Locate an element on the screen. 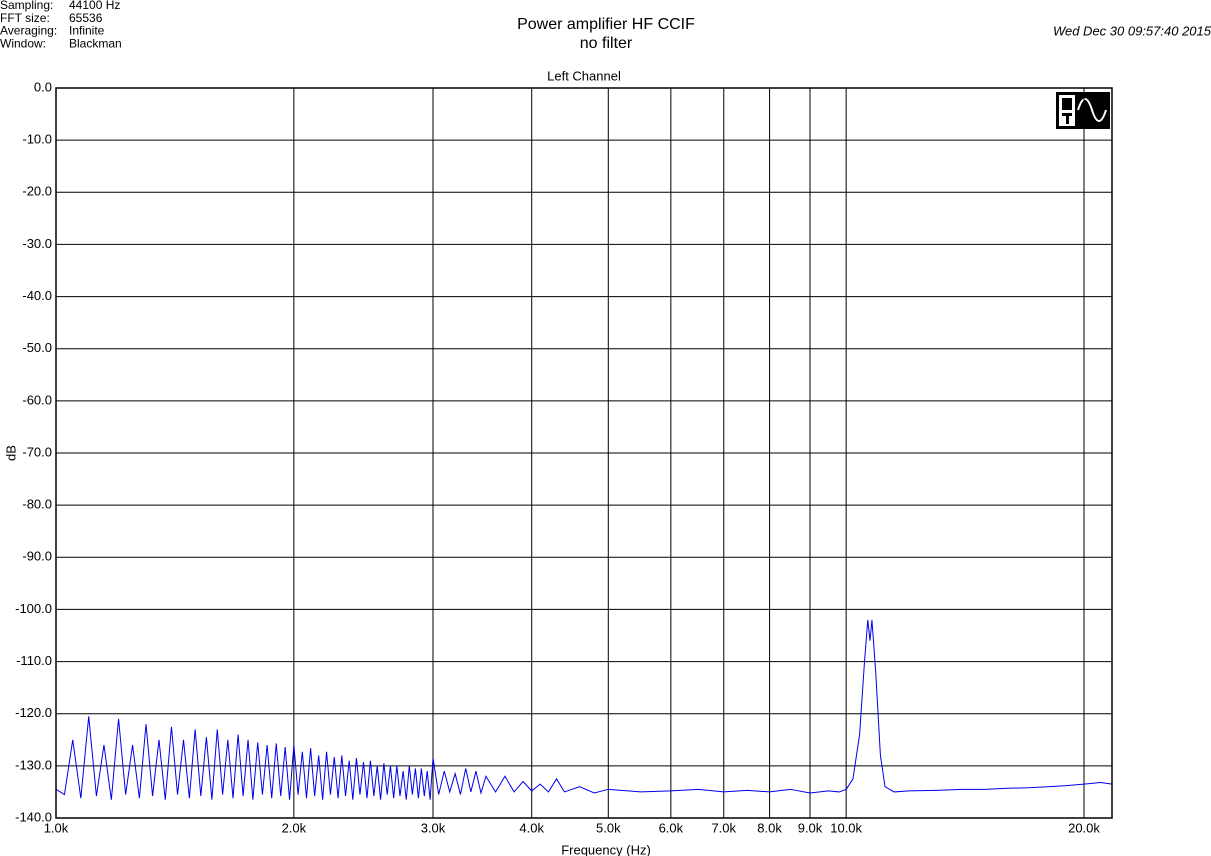 The image size is (1211, 856). chart-subtitle: no filter is located at coordinates (606, 43).